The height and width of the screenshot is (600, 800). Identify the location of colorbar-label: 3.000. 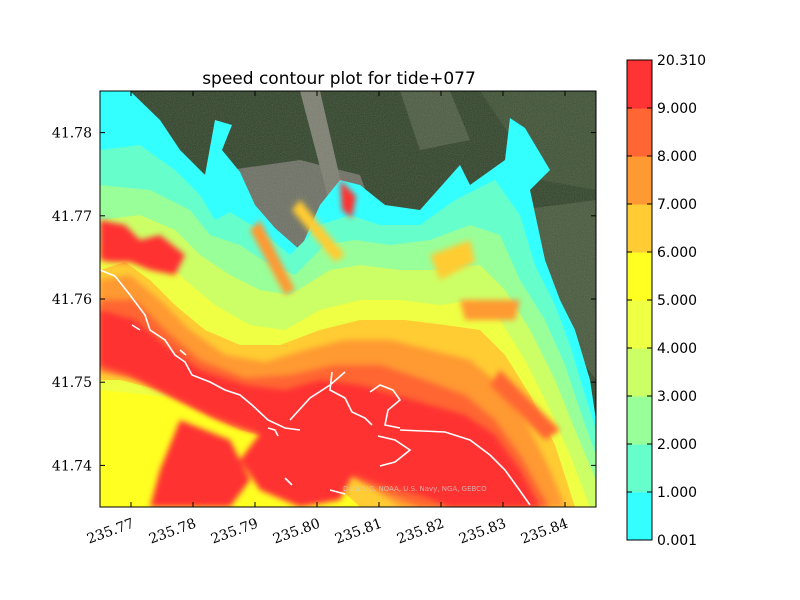
(677, 397).